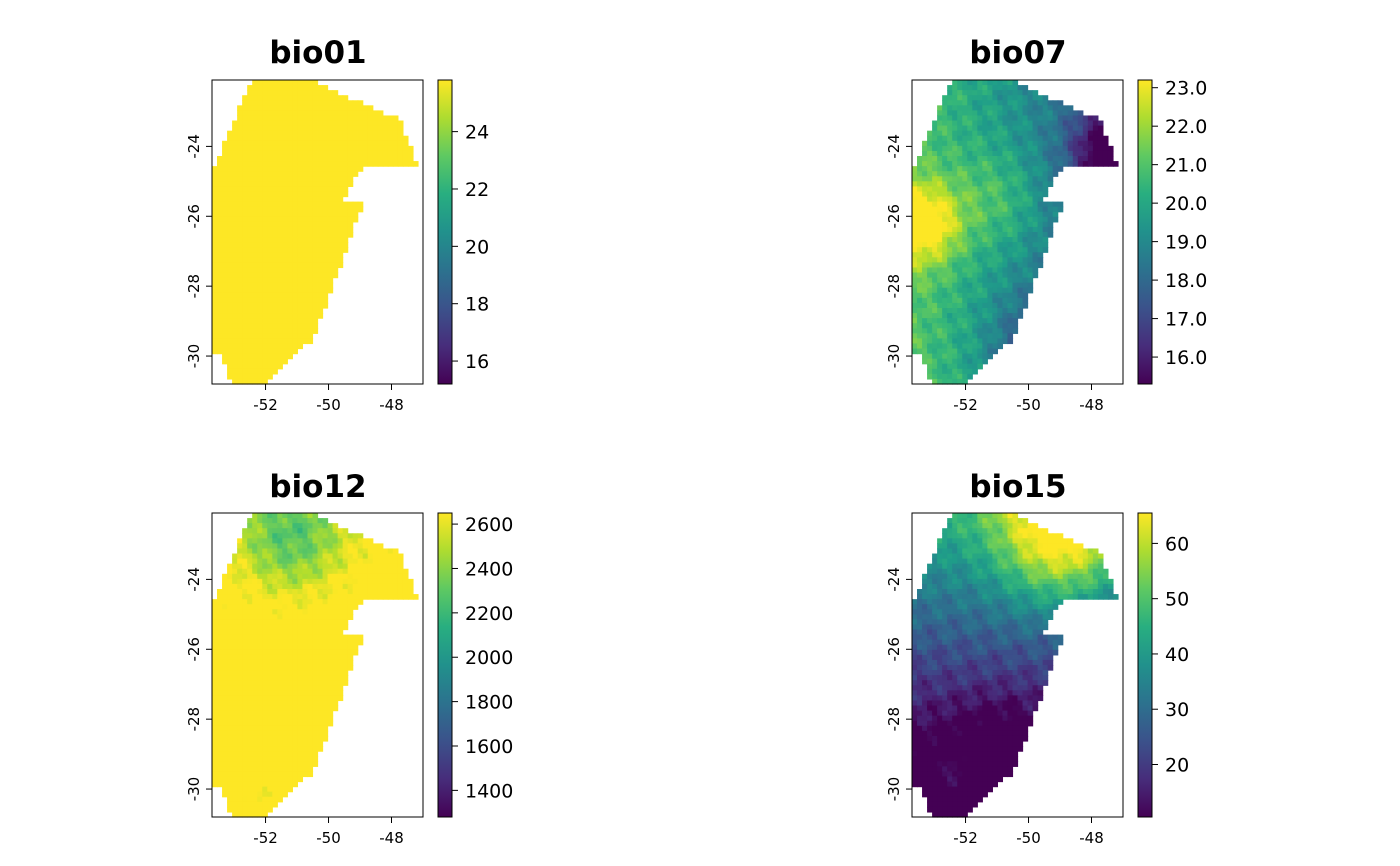 This screenshot has height=866, width=1400. What do you see at coordinates (315, 665) in the screenshot?
I see `raster-map` at bounding box center [315, 665].